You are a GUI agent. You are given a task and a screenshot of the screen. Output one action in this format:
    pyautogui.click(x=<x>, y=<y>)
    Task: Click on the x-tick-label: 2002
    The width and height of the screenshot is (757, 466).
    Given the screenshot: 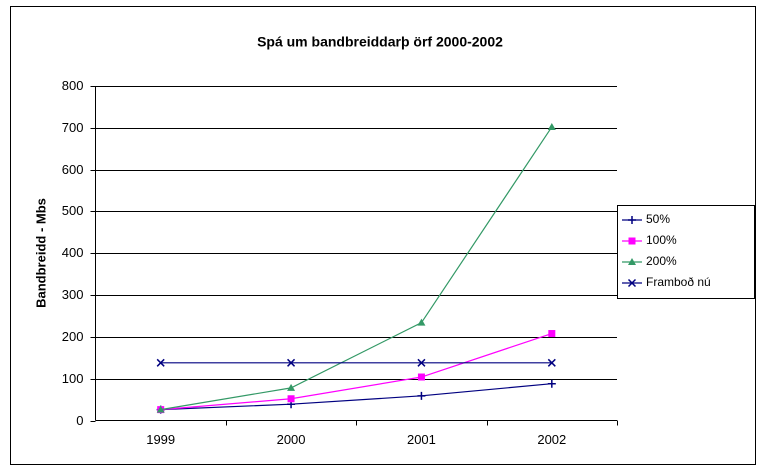 What is the action you would take?
    pyautogui.click(x=551, y=439)
    